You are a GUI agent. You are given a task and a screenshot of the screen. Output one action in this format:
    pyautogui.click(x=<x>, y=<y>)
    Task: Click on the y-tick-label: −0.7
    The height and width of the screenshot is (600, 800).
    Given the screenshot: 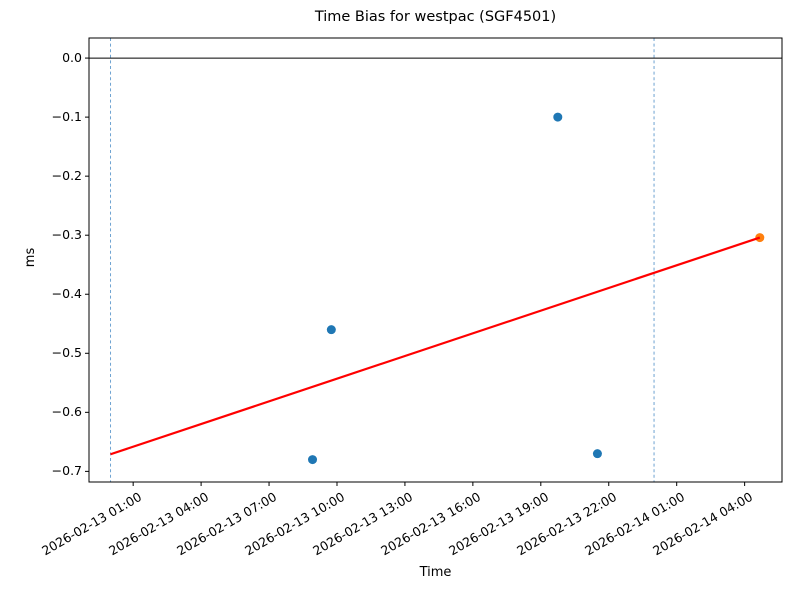 What is the action you would take?
    pyautogui.click(x=66, y=471)
    